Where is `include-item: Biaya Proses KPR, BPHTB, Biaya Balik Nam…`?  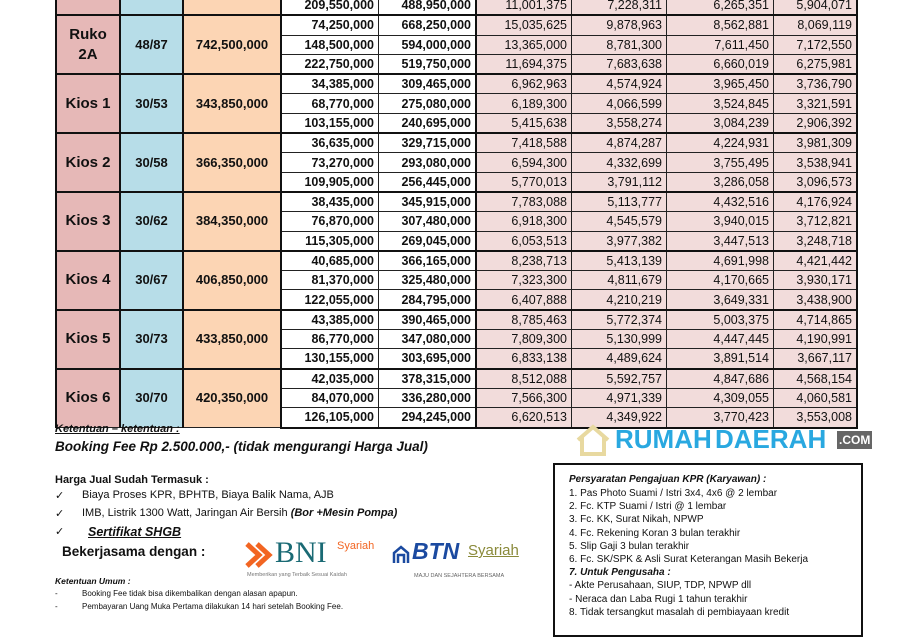 include-item: Biaya Proses KPR, BPHTB, Biaya Balik Nam… is located at coordinates (208, 495).